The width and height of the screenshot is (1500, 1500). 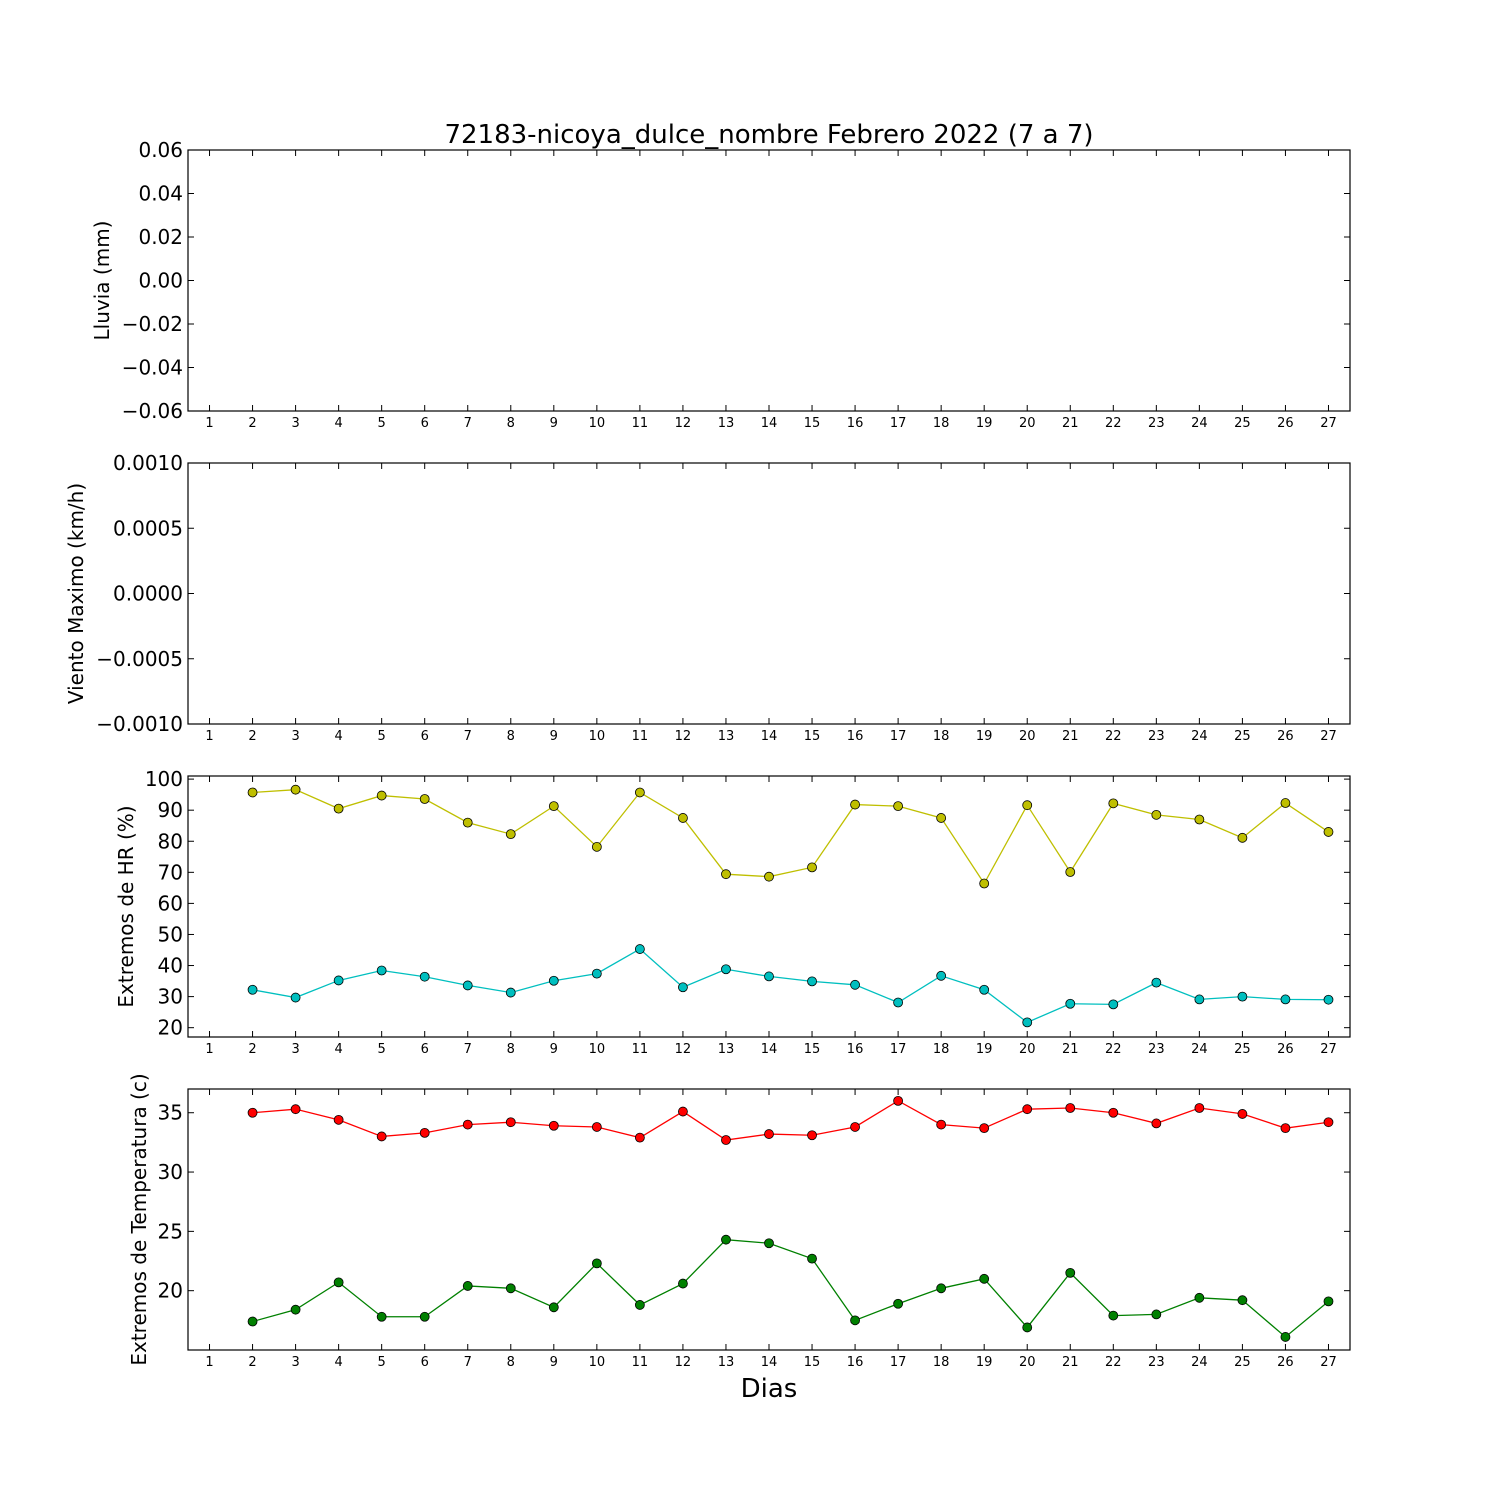 What do you see at coordinates (209, 423) in the screenshot?
I see `x-tick-label: 1` at bounding box center [209, 423].